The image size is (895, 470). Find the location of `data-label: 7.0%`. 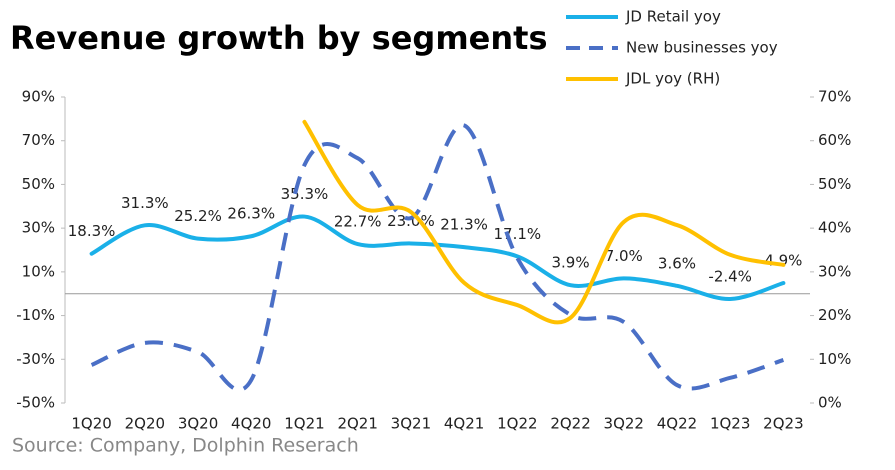

data-label: 7.0% is located at coordinates (624, 256).